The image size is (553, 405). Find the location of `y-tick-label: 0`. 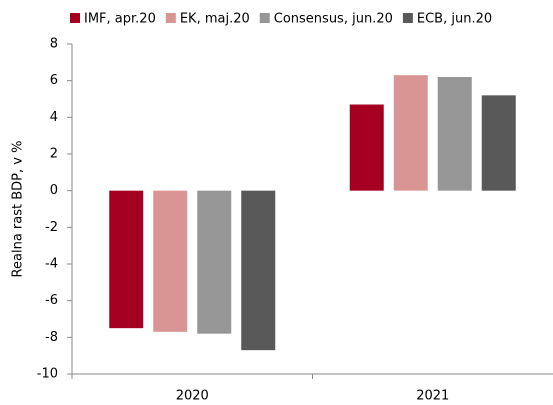

y-tick-label: 0 is located at coordinates (54, 190).